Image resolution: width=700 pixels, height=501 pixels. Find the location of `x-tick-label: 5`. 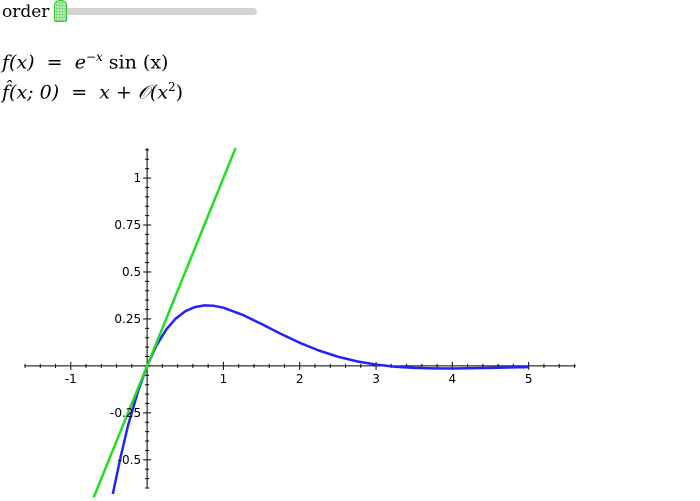

x-tick-label: 5 is located at coordinates (529, 379).